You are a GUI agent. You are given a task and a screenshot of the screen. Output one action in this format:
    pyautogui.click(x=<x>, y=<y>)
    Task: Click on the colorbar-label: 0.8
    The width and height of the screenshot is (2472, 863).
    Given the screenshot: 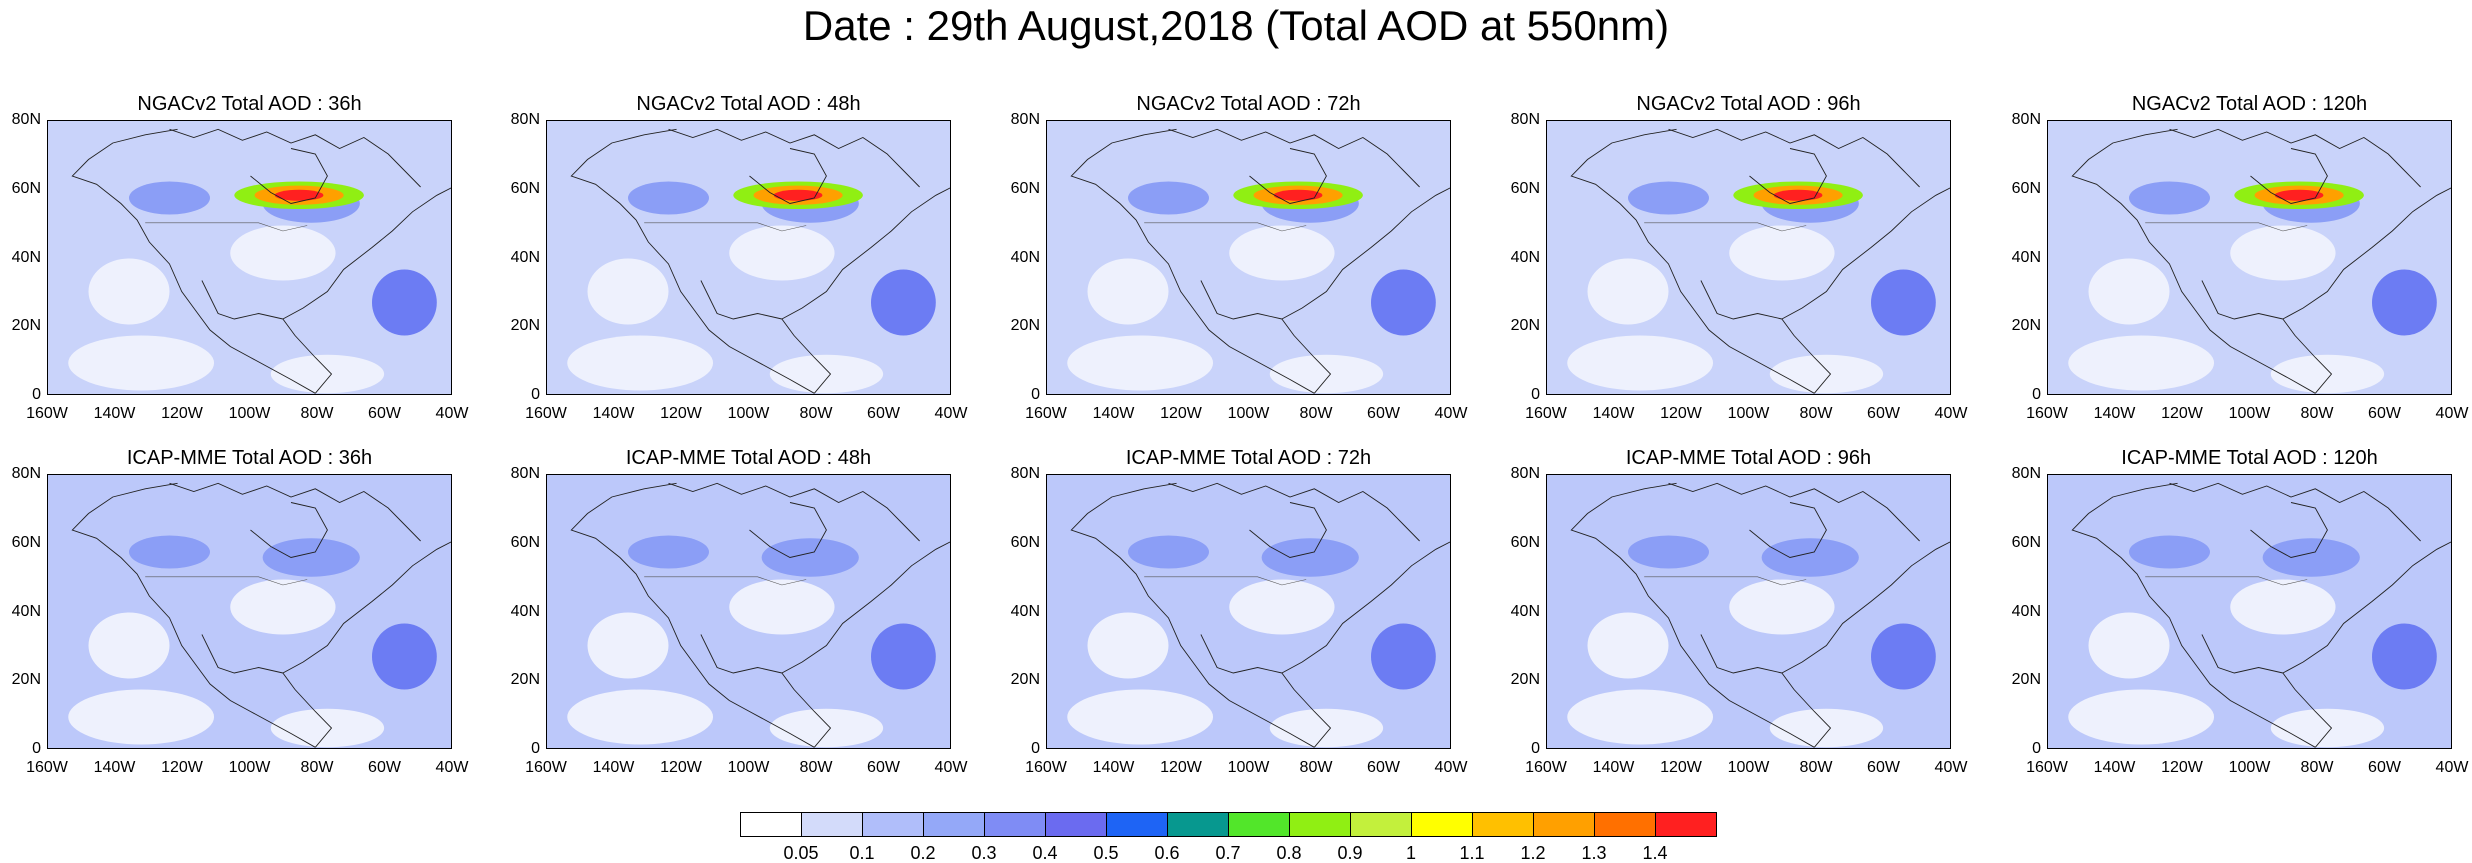 What is the action you would take?
    pyautogui.click(x=1289, y=853)
    